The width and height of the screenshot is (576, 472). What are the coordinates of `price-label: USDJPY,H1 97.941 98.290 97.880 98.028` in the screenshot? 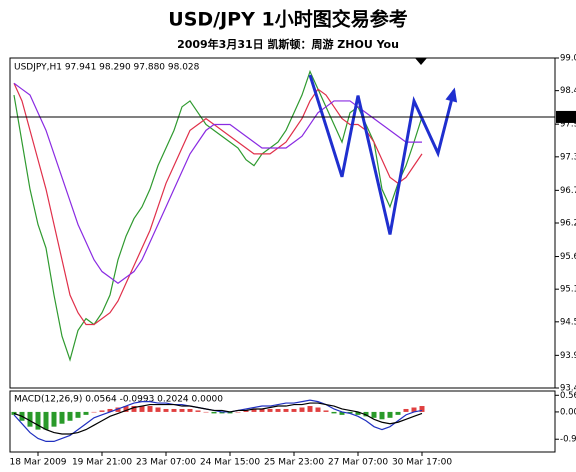 It's located at (107, 68).